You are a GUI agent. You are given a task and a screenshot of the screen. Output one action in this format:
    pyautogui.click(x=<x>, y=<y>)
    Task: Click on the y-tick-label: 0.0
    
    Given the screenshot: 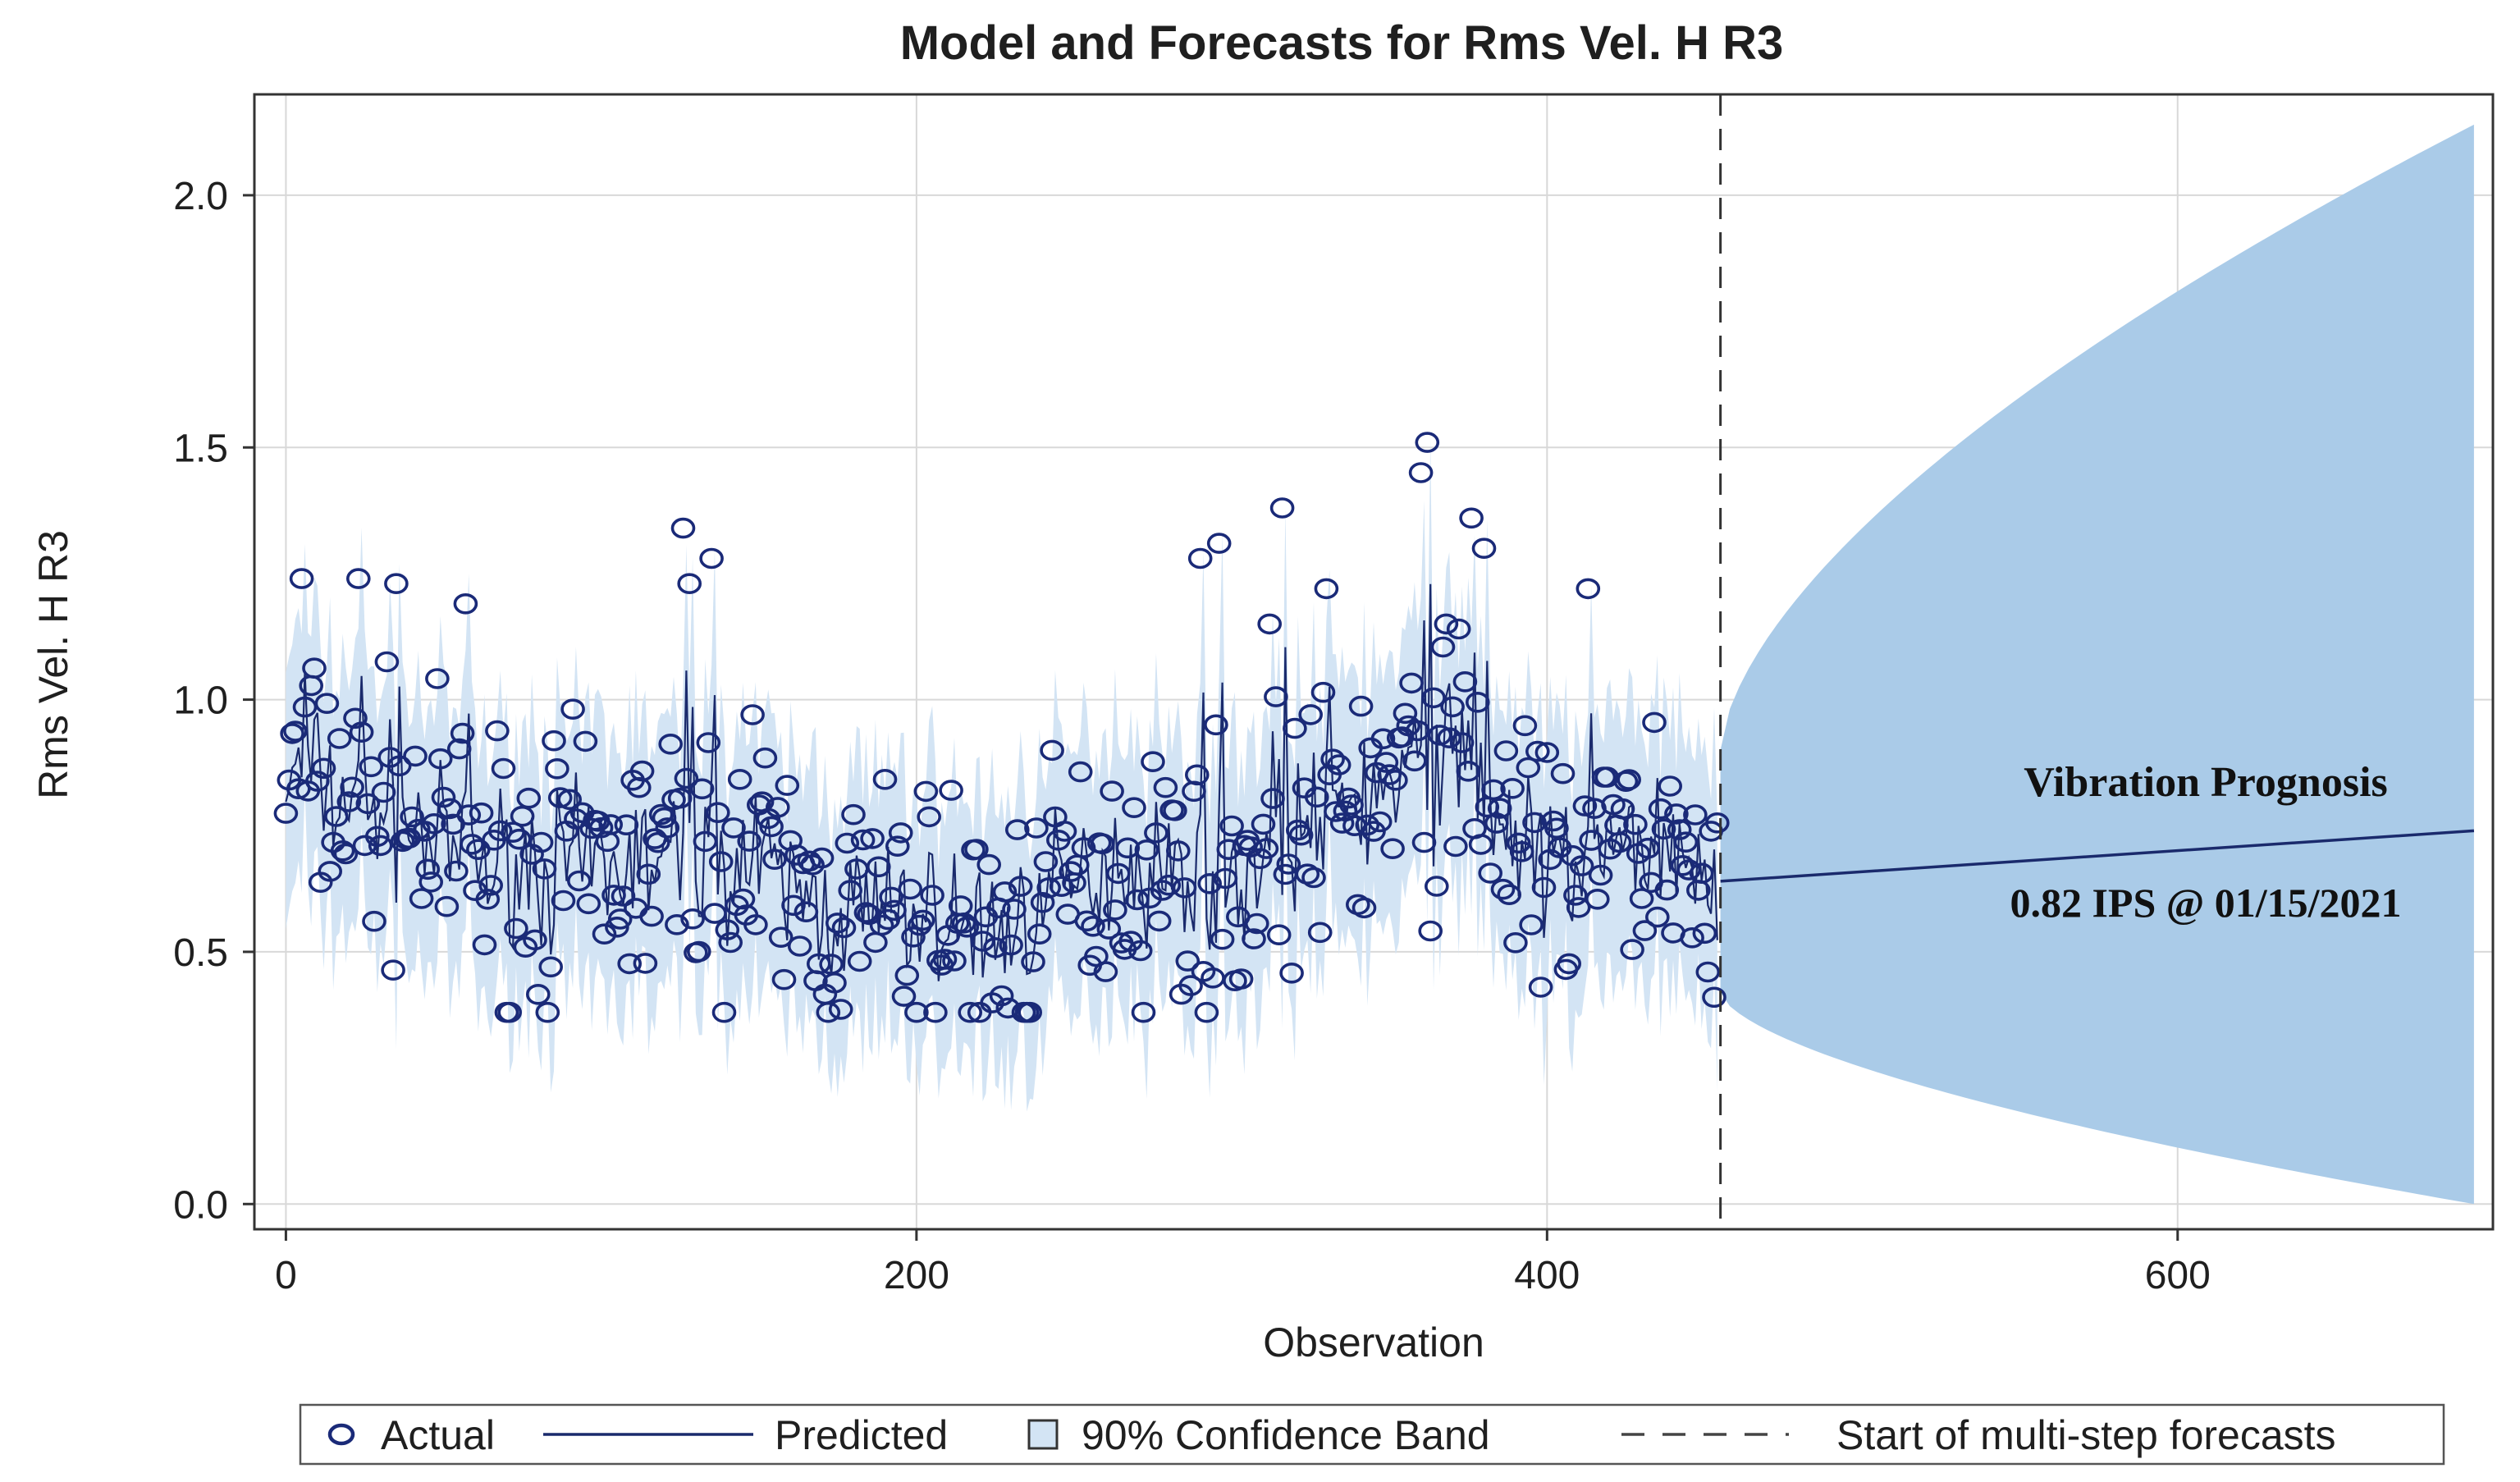 What is the action you would take?
    pyautogui.click(x=200, y=1205)
    